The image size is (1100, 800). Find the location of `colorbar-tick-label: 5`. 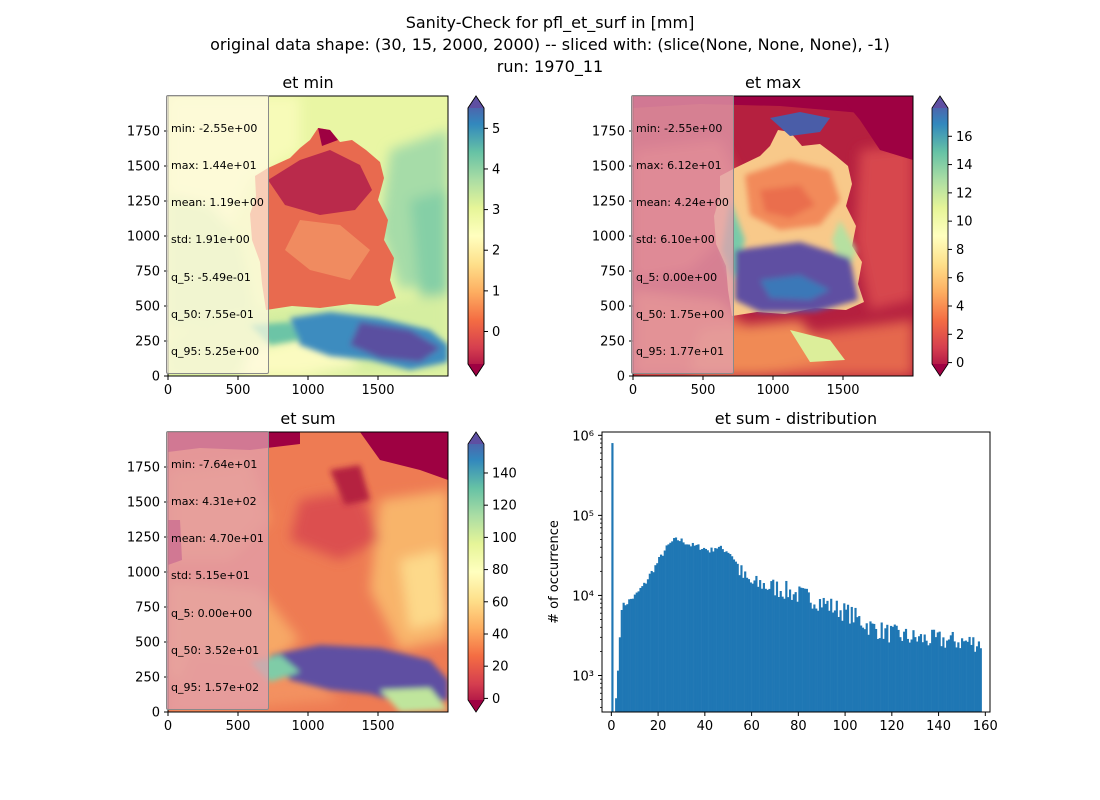

colorbar-tick-label: 5 is located at coordinates (496, 129).